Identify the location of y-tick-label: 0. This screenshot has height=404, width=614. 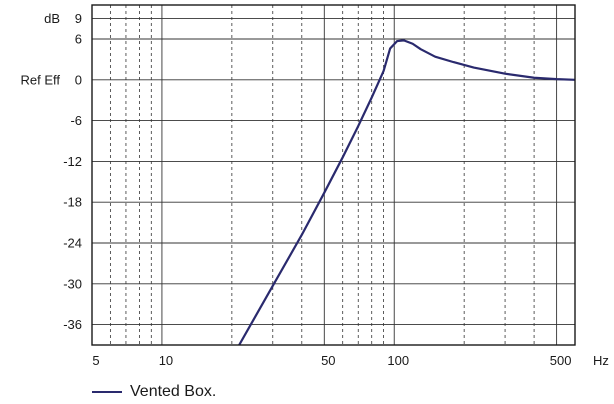
(78, 79).